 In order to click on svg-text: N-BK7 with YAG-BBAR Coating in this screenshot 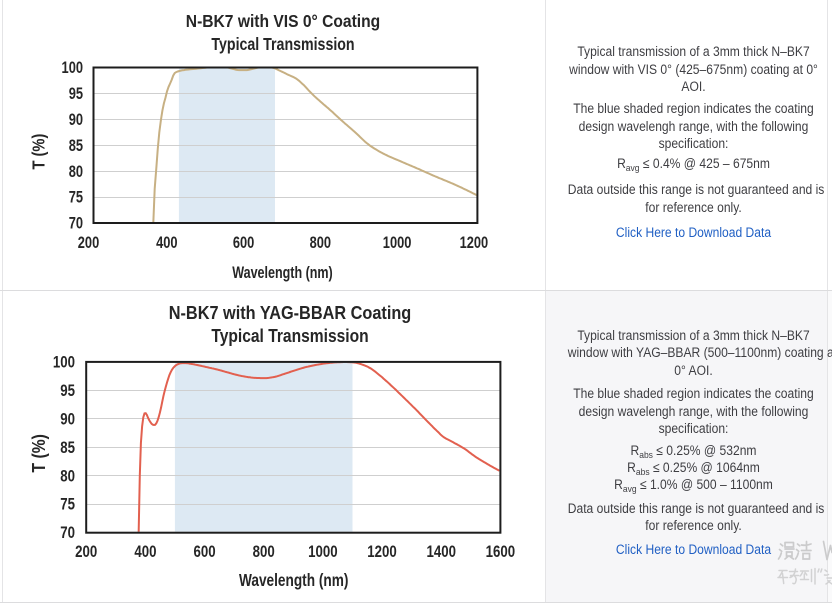, I will do `click(290, 312)`.